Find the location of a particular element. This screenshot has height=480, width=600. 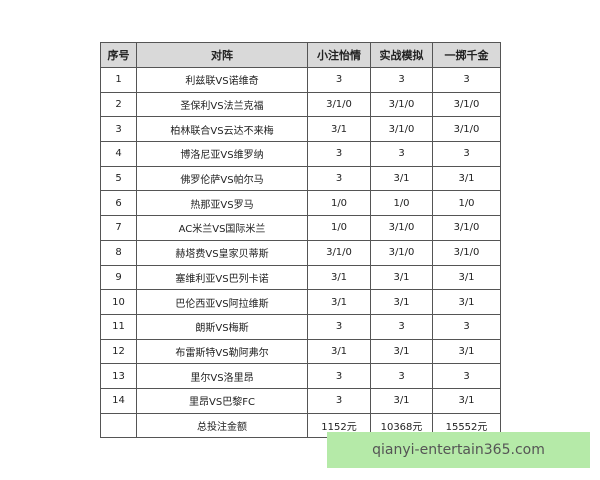

table-cell: AC米兰VS国际米兰 is located at coordinates (222, 228).